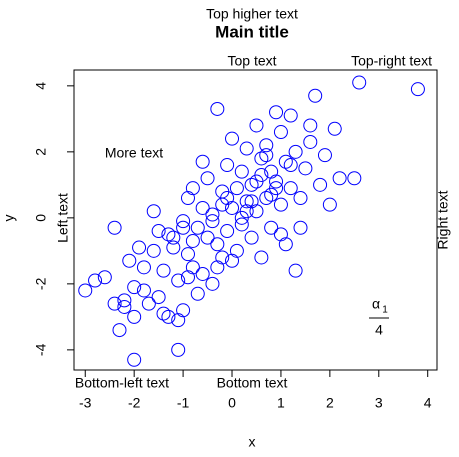 The width and height of the screenshot is (459, 457). What do you see at coordinates (252, 383) in the screenshot?
I see `annotation: Bottom text` at bounding box center [252, 383].